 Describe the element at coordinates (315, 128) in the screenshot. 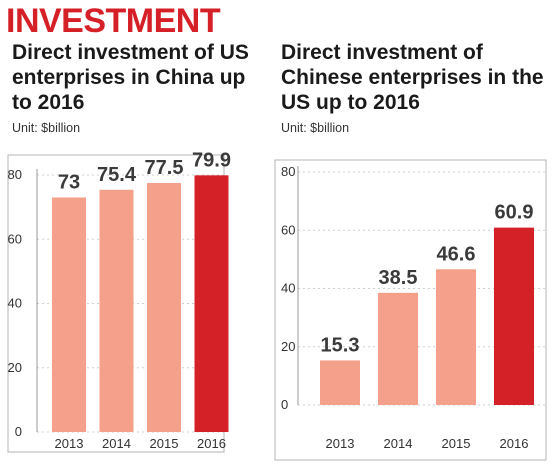

I see `chart-2-unit: Unit: $billion` at that location.